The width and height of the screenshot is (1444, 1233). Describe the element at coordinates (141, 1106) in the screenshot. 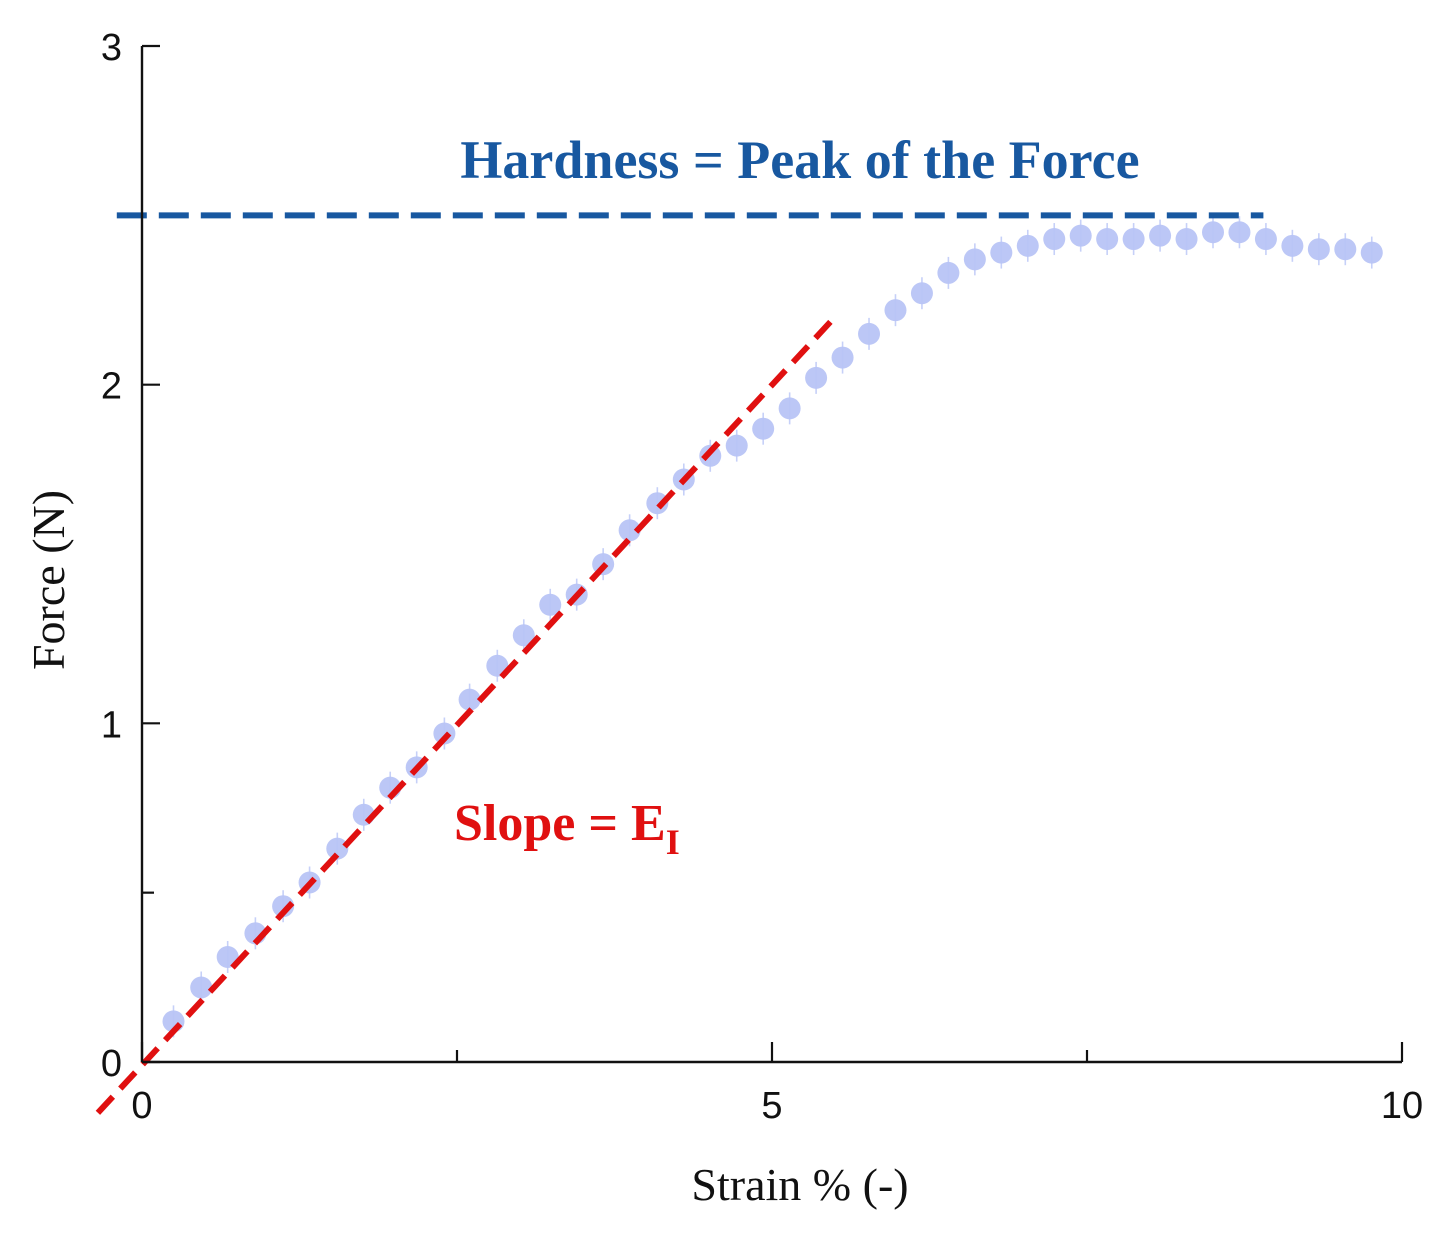

I see `x-tick-label: 0` at that location.